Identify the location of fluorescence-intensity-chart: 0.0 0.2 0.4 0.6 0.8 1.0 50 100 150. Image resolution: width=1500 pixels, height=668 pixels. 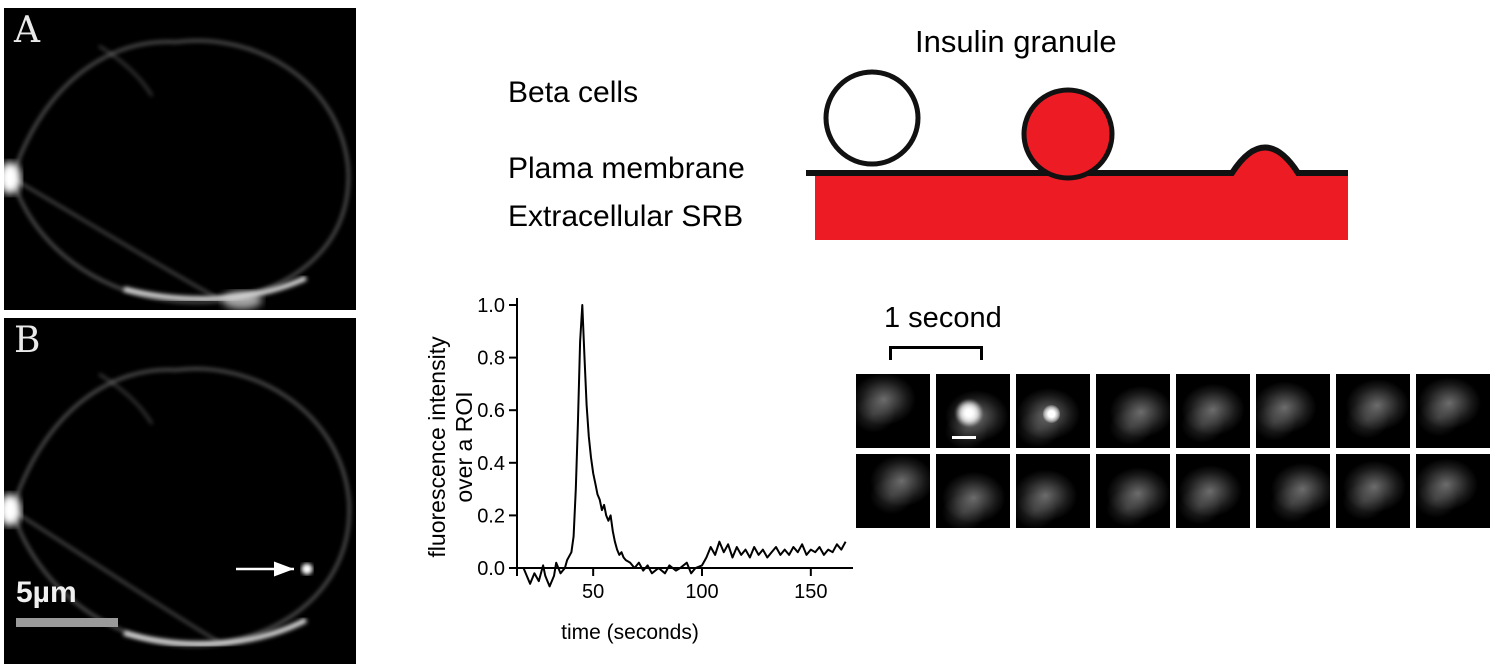
(665, 449).